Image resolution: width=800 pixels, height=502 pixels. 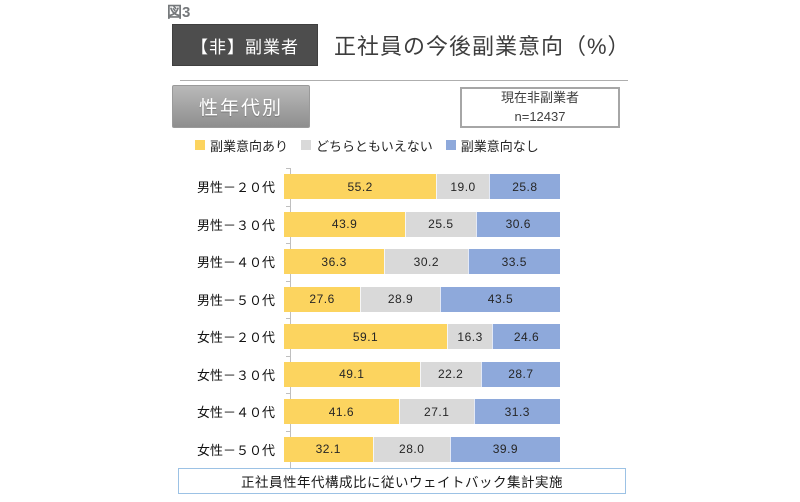 I want to click on legend-item: 副業意向あり, so click(x=241, y=145).